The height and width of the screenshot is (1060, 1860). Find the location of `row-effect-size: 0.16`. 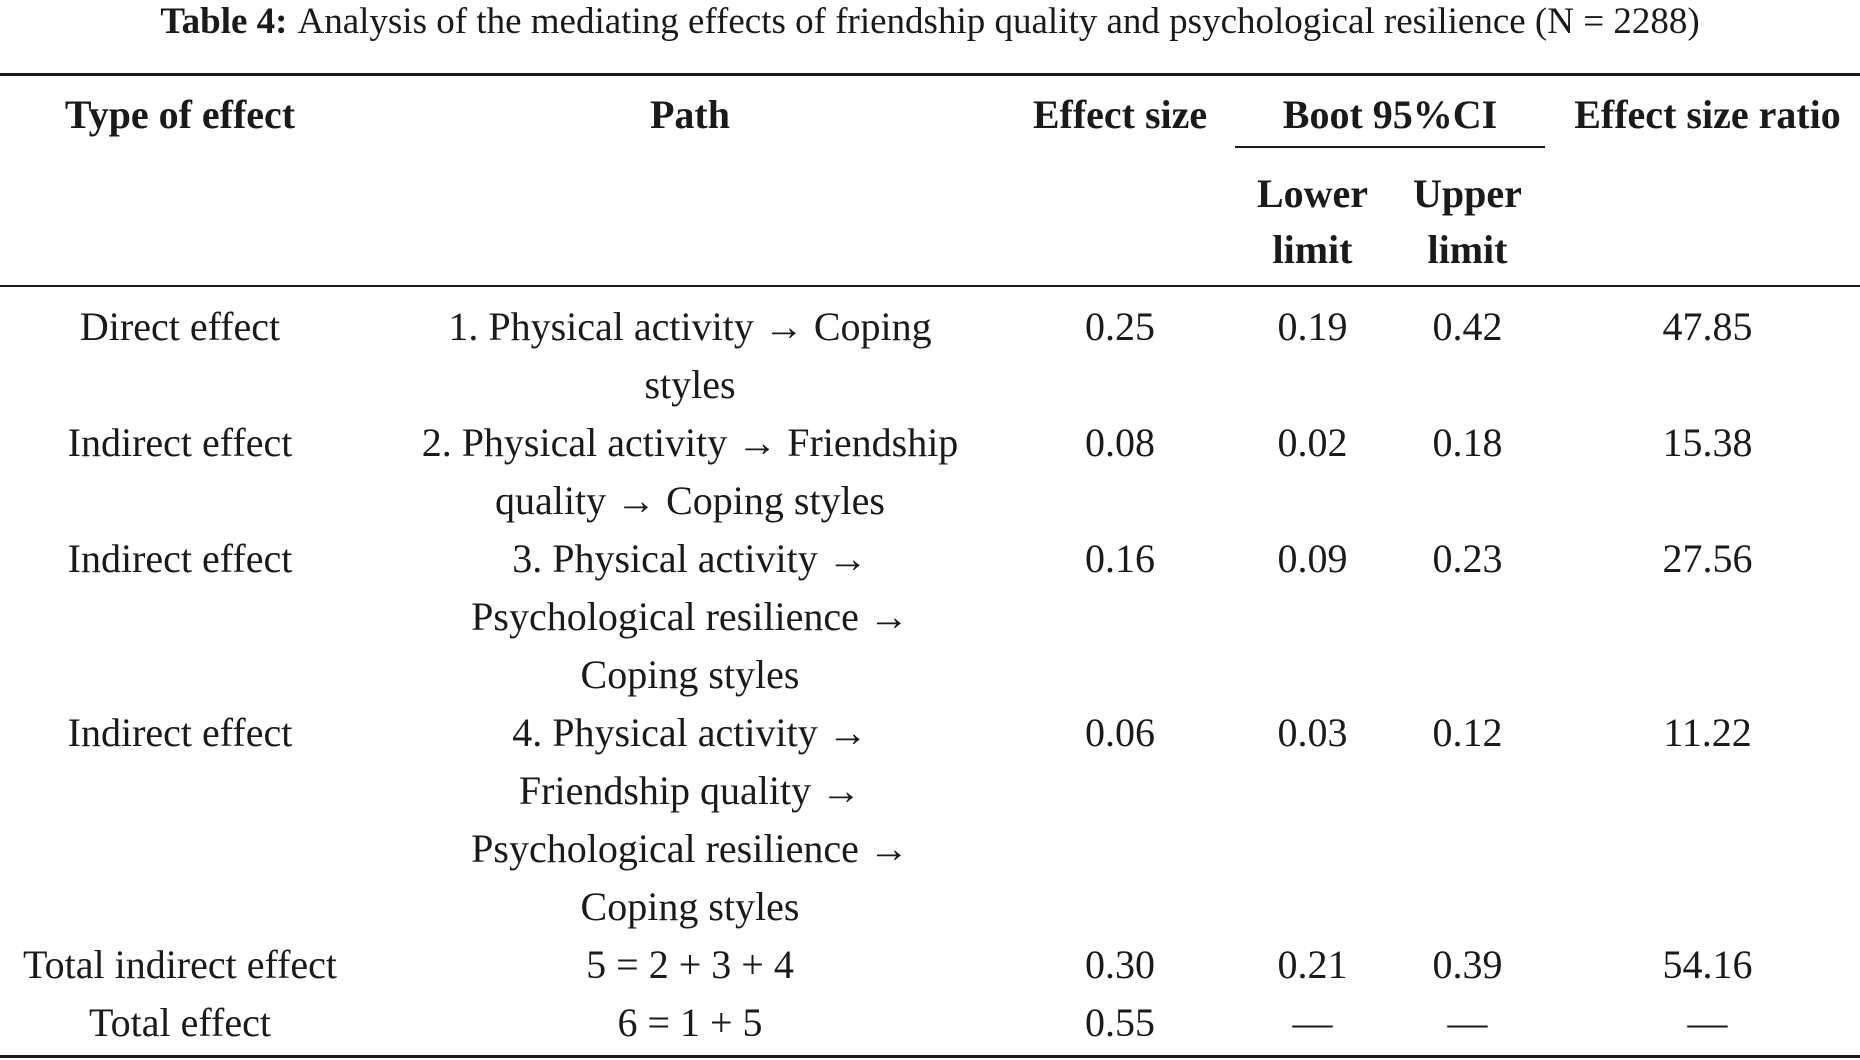

row-effect-size: 0.16 is located at coordinates (1120, 558).